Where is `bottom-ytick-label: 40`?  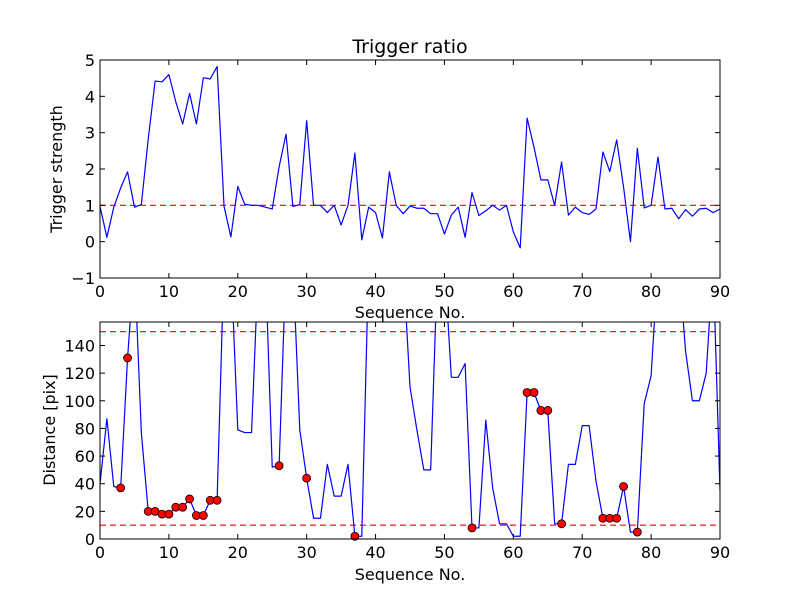
bottom-ytick-label: 40 is located at coordinates (85, 484).